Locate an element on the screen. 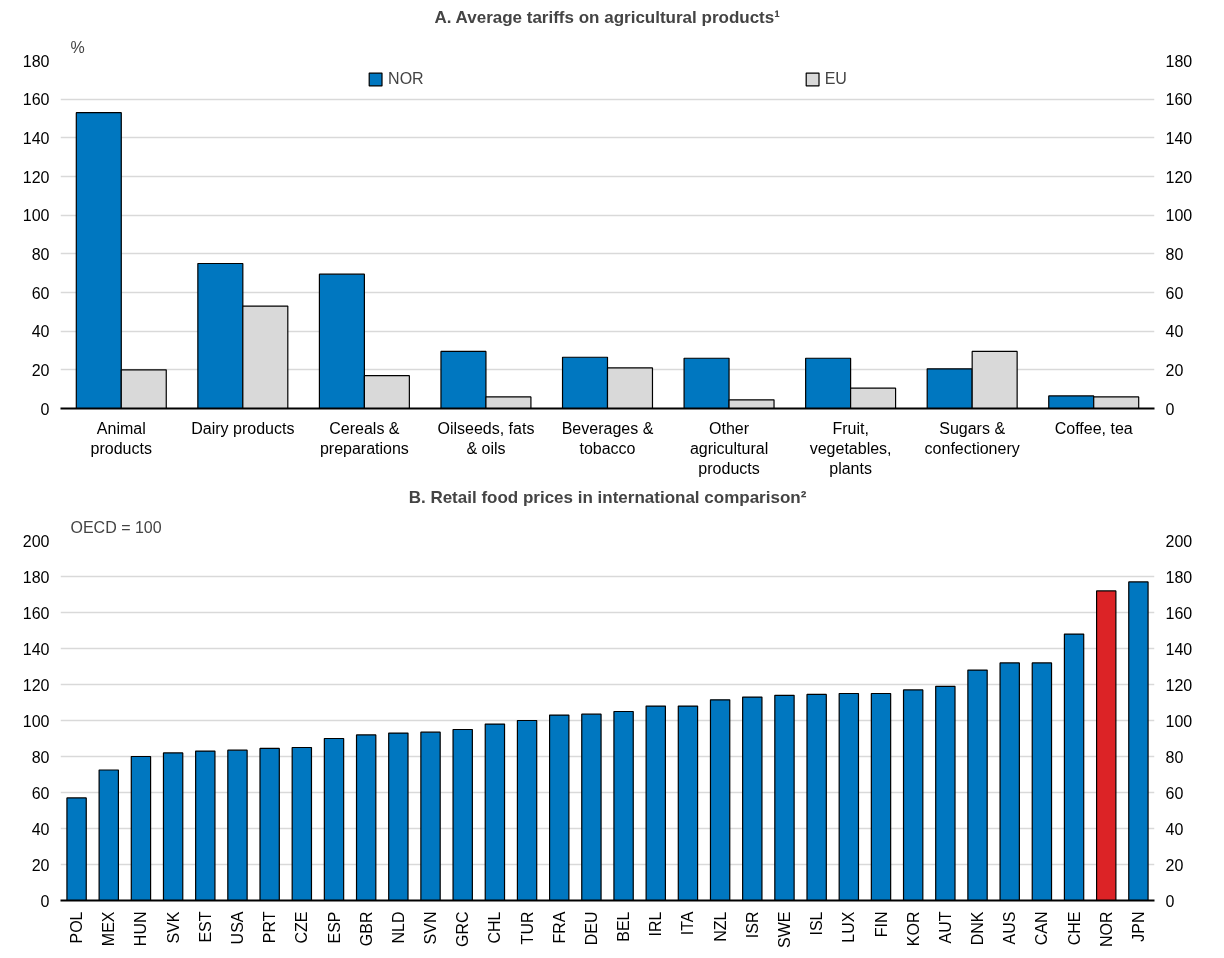 This screenshot has width=1224, height=958. x-tick-label: TUR is located at coordinates (527, 928).